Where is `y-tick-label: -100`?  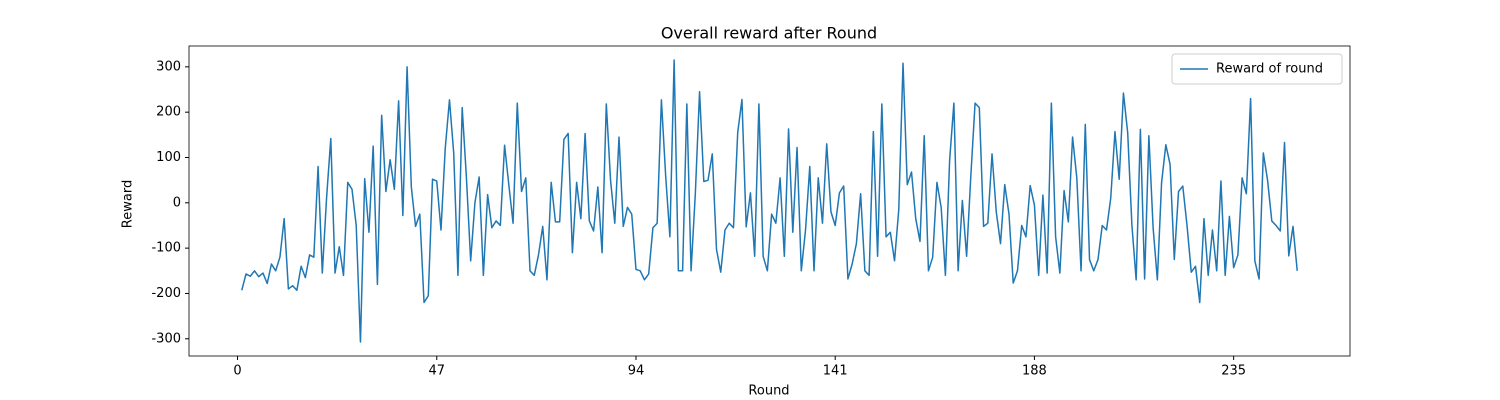
y-tick-label: -100 is located at coordinates (166, 248).